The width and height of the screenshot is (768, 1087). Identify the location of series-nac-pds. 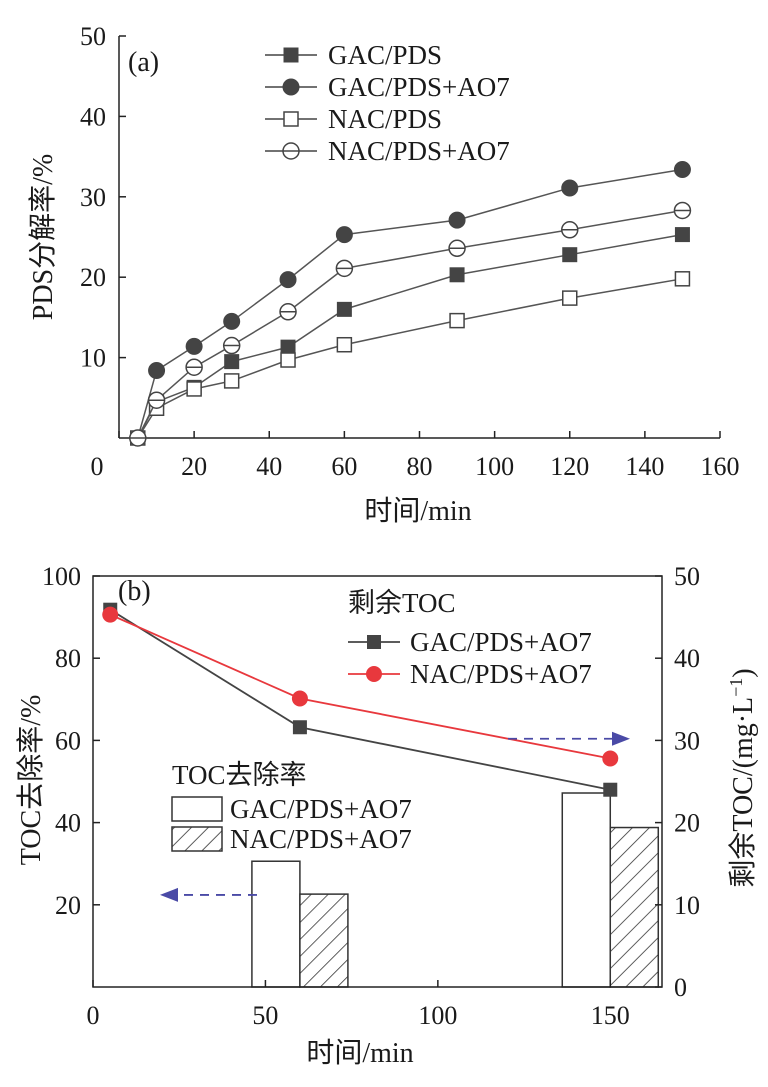
(410, 358).